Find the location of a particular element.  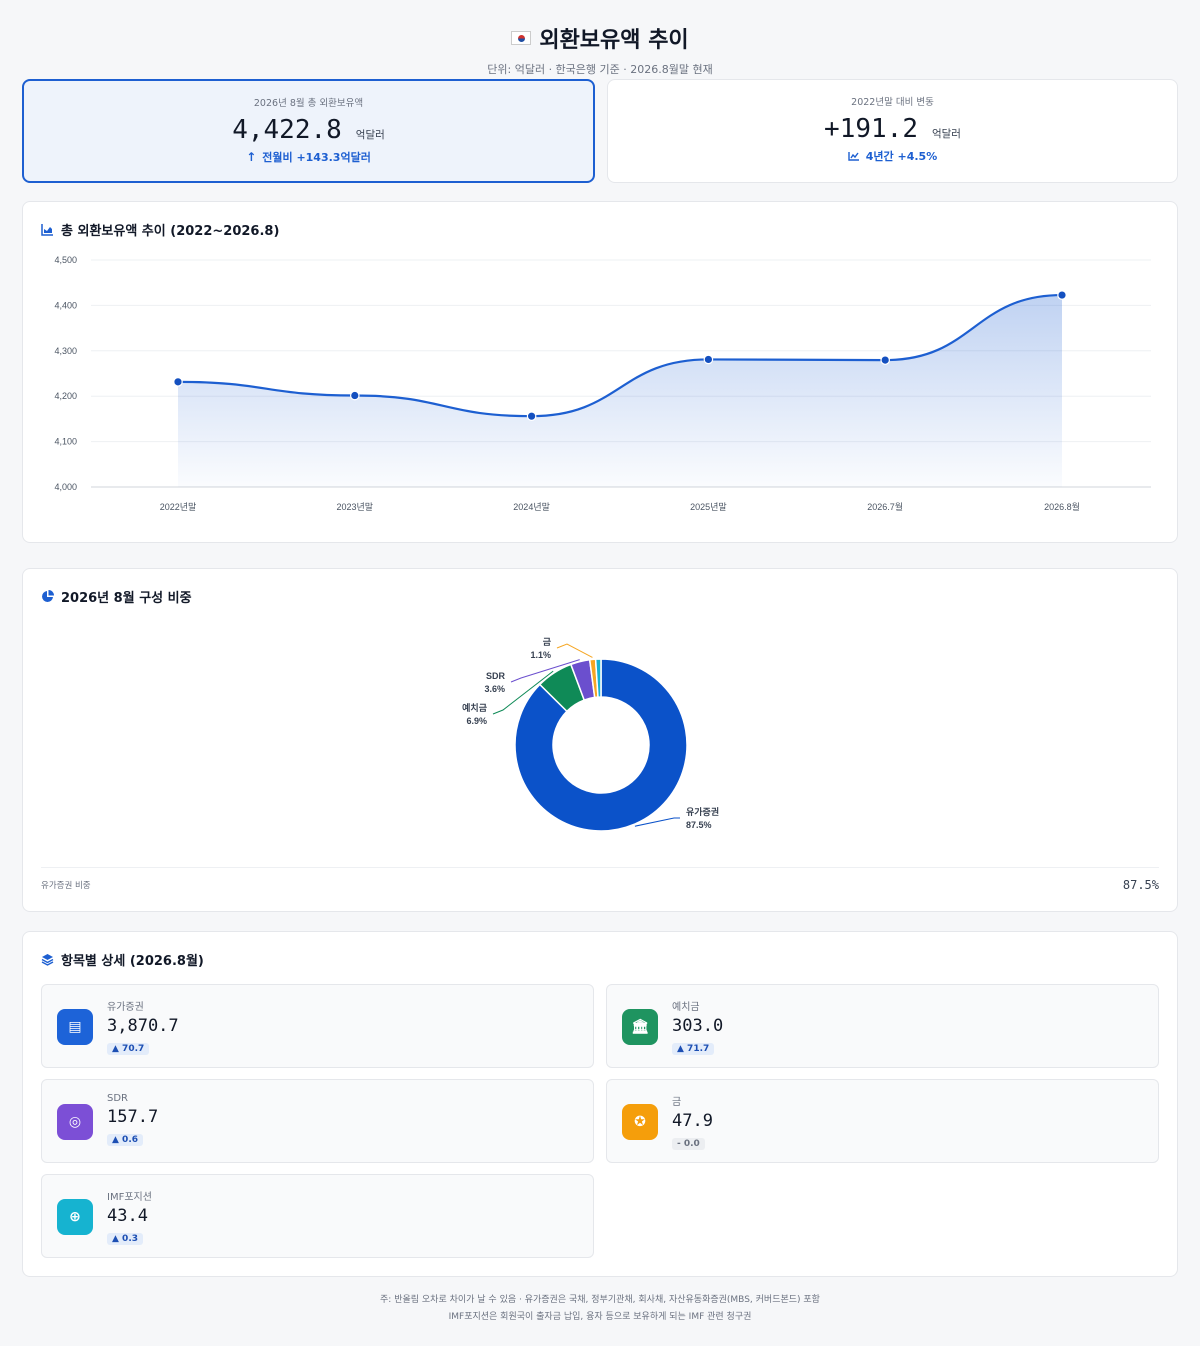

composition-title: 2026년 8월 구성 비중 is located at coordinates (116, 596).